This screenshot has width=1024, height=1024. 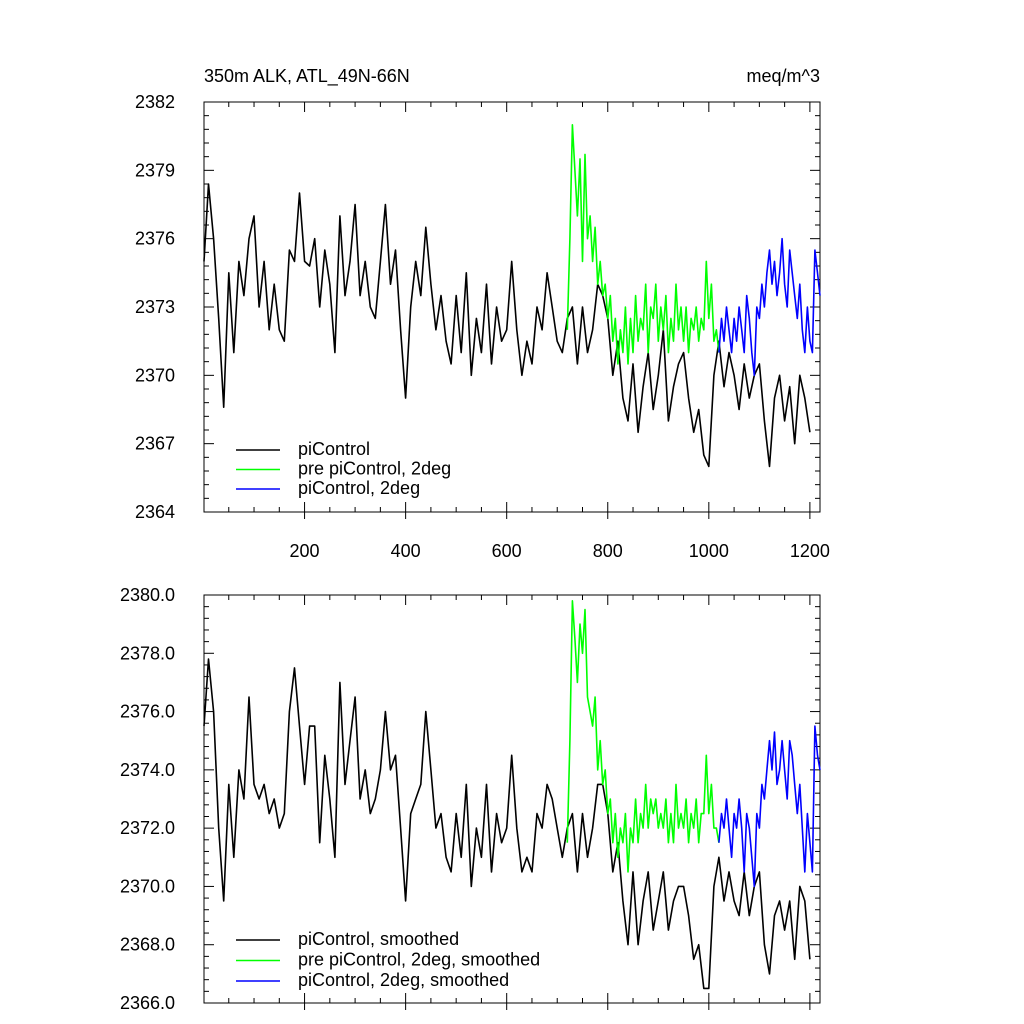 What do you see at coordinates (507, 551) in the screenshot?
I see `x-tick-label: 600` at bounding box center [507, 551].